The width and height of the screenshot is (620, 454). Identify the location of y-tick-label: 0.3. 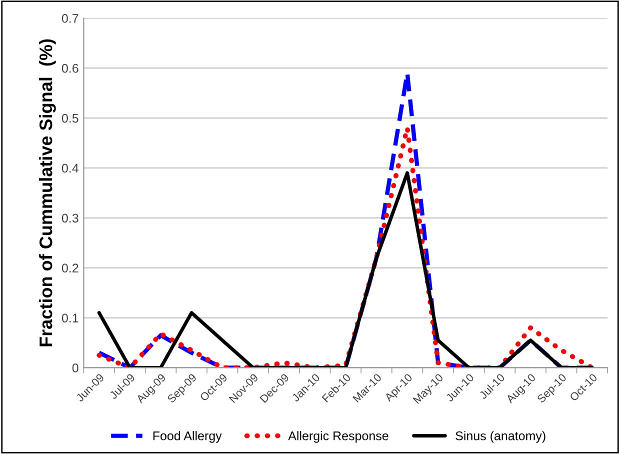
(70, 218).